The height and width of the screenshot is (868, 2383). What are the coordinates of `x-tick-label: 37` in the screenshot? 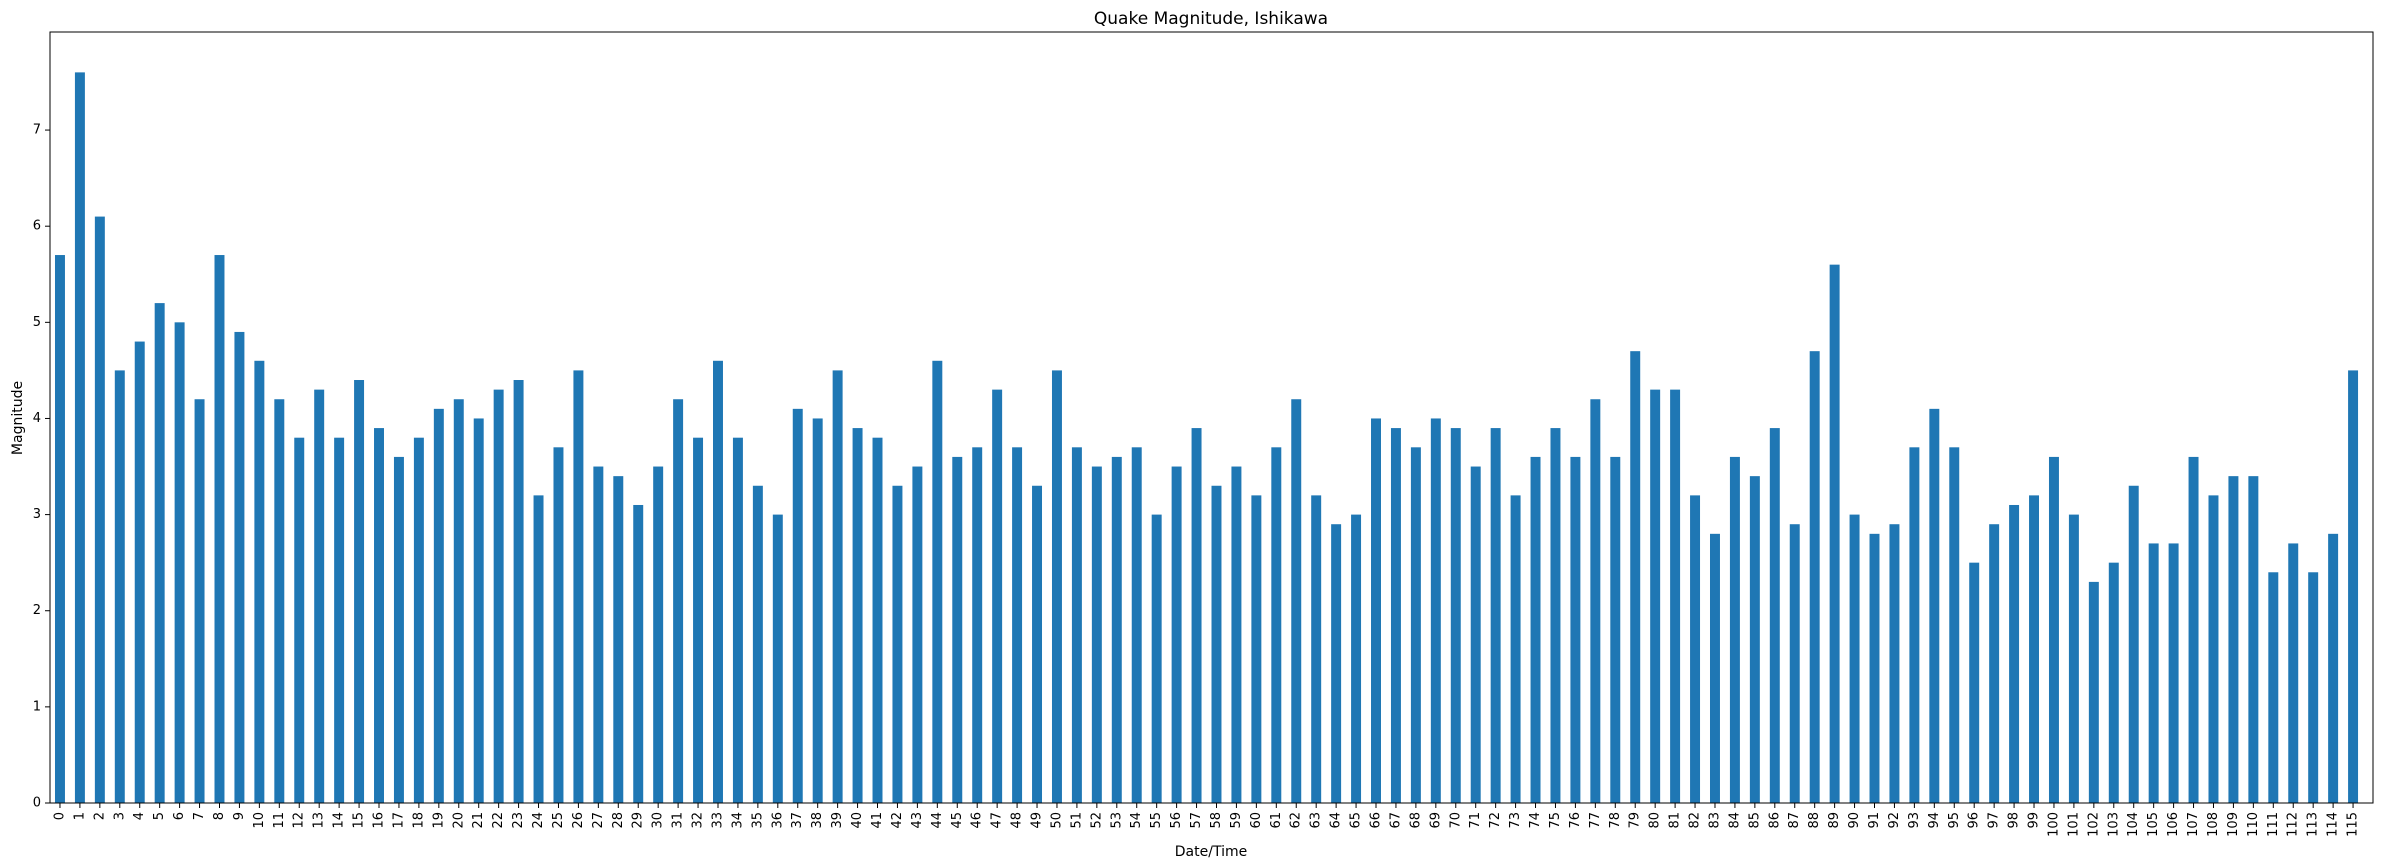 It's located at (797, 820).